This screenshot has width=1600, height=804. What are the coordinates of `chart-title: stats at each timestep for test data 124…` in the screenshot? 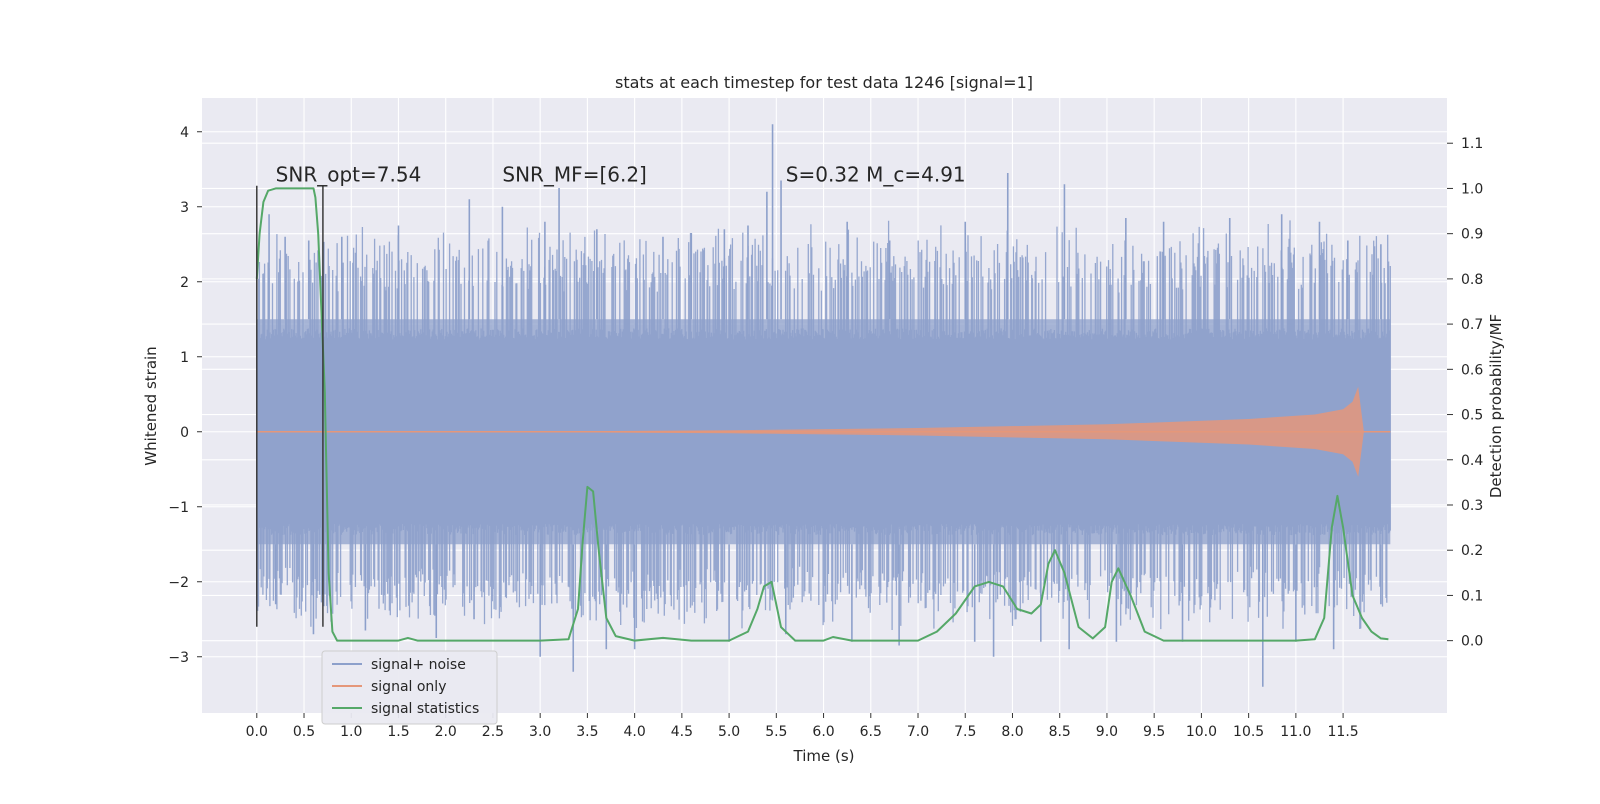 It's located at (824, 82).